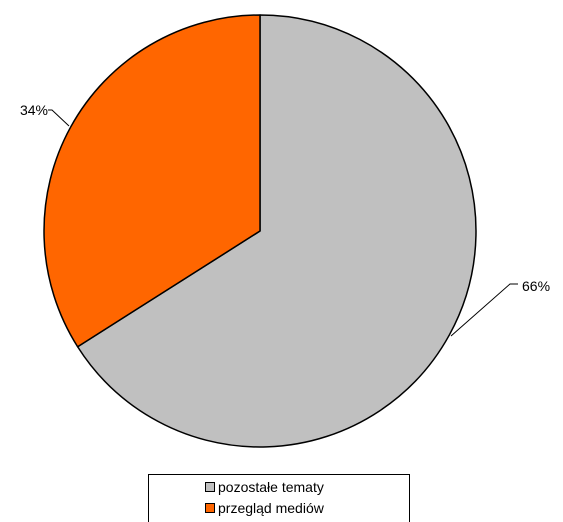 This screenshot has width=563, height=522. I want to click on leader-line-pozostale-tematy, so click(484, 310).